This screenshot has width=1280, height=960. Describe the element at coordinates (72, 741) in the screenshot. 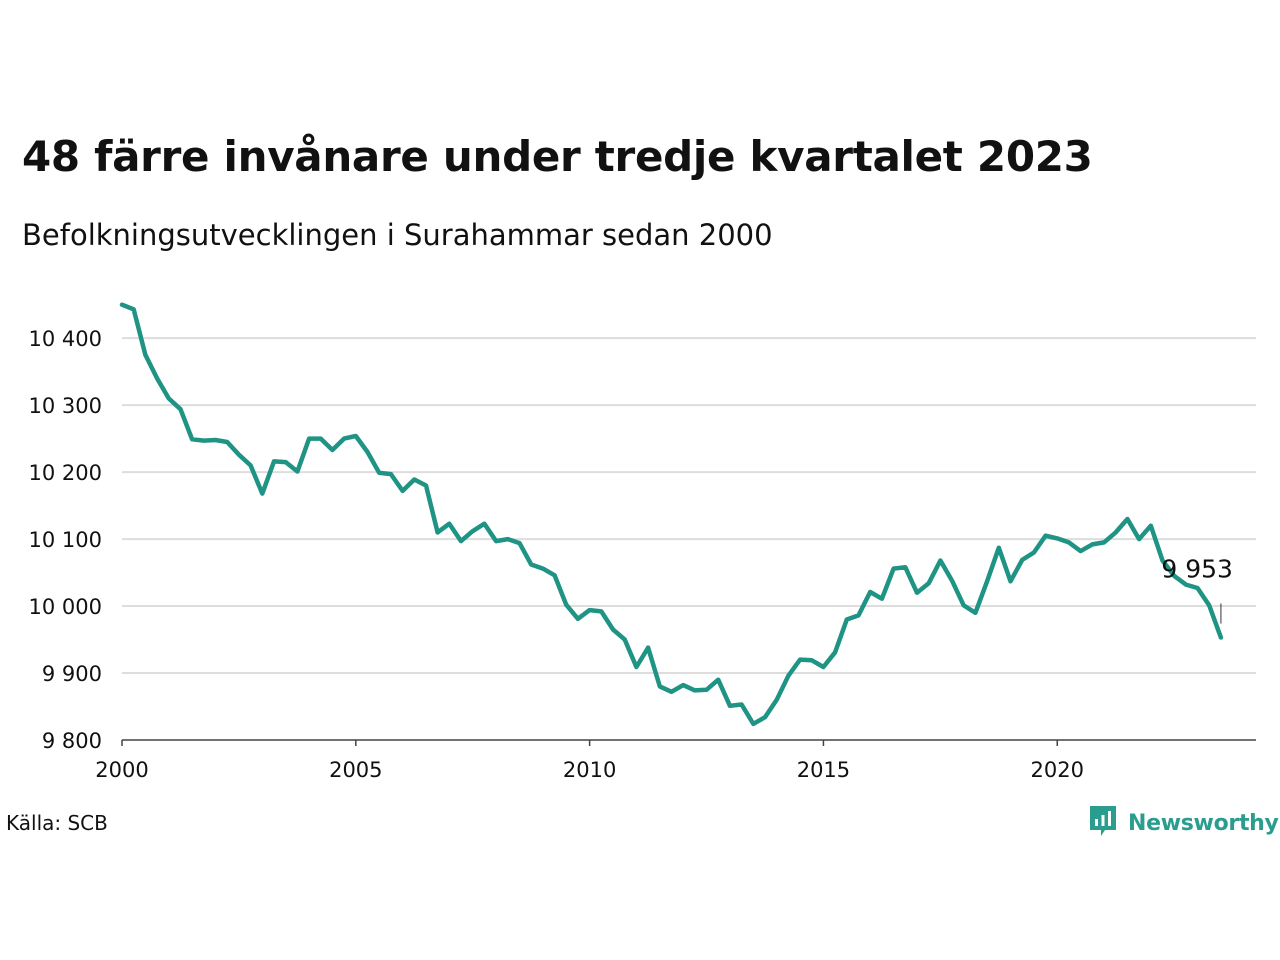

I see `y-tick-label: 9 800` at that location.